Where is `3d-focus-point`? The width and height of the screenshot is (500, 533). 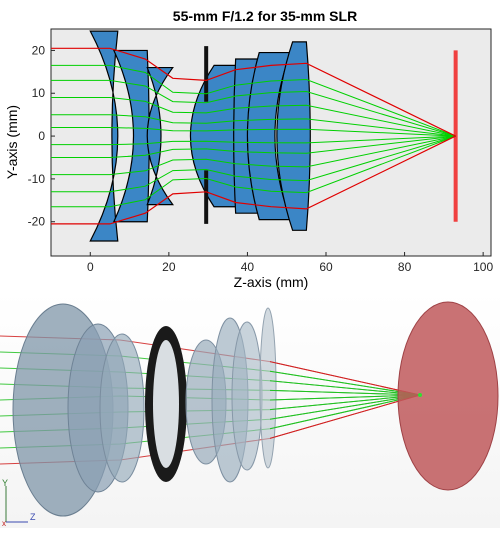
3d-focus-point is located at coordinates (420, 395).